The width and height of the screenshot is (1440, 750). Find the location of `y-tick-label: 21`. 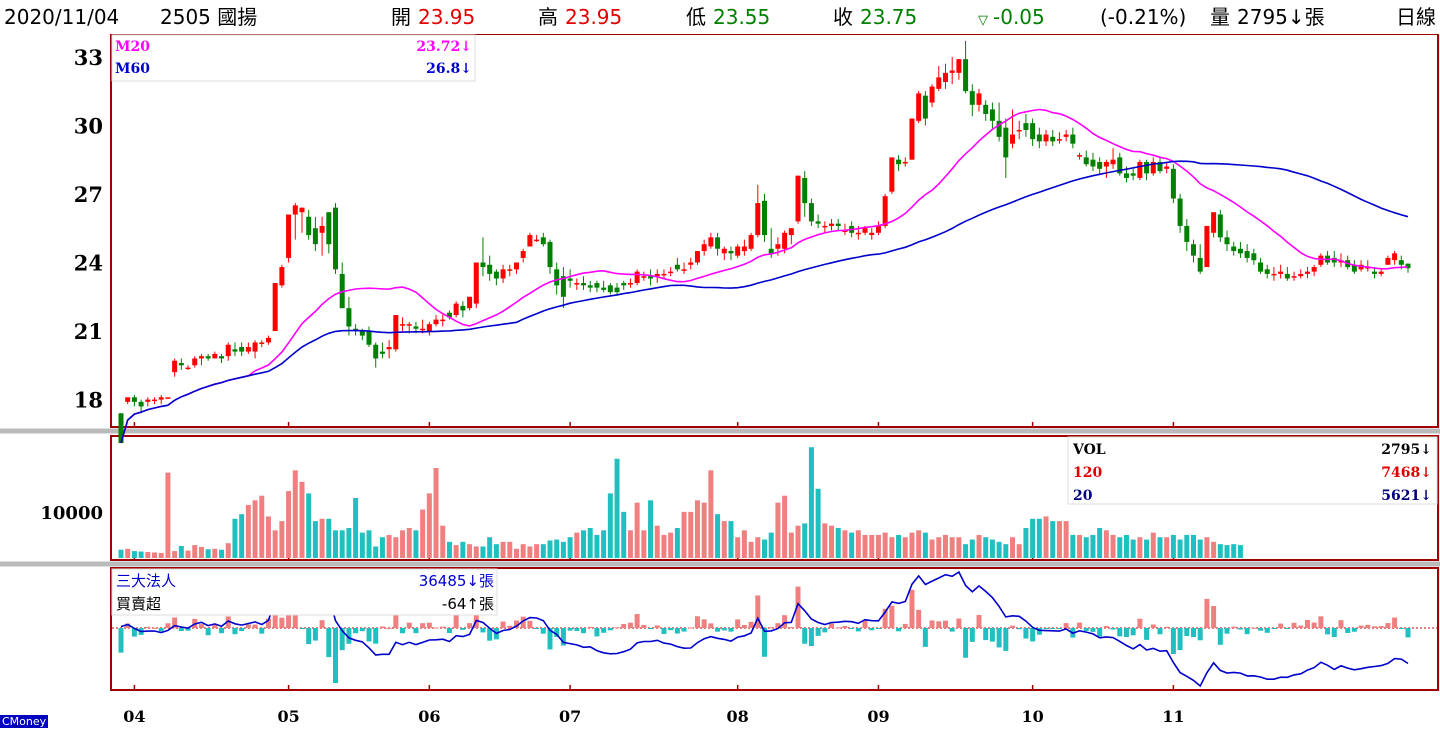

y-tick-label: 21 is located at coordinates (88, 331).